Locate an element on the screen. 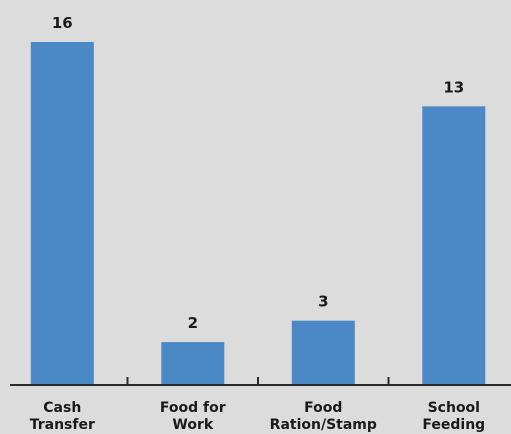 This screenshot has height=434, width=511. category-label-3: School Feeding is located at coordinates (453, 416).